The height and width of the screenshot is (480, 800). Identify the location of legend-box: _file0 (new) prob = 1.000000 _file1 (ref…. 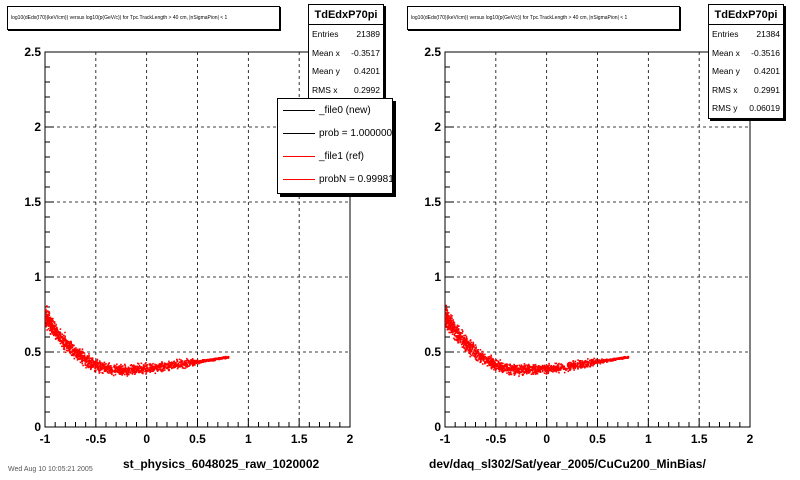
(335, 146).